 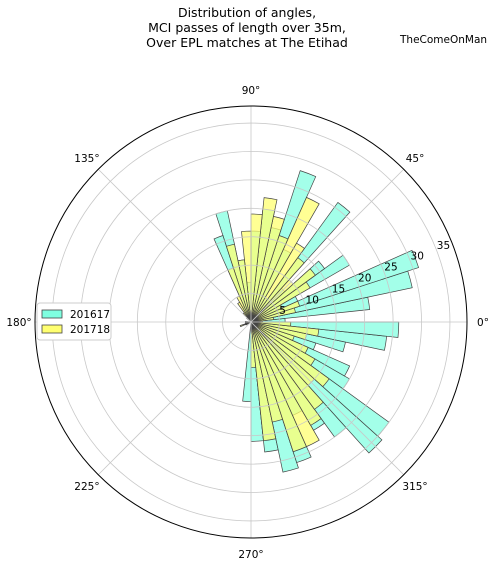 I want to click on bar-201718-330deg, so click(x=279, y=337).